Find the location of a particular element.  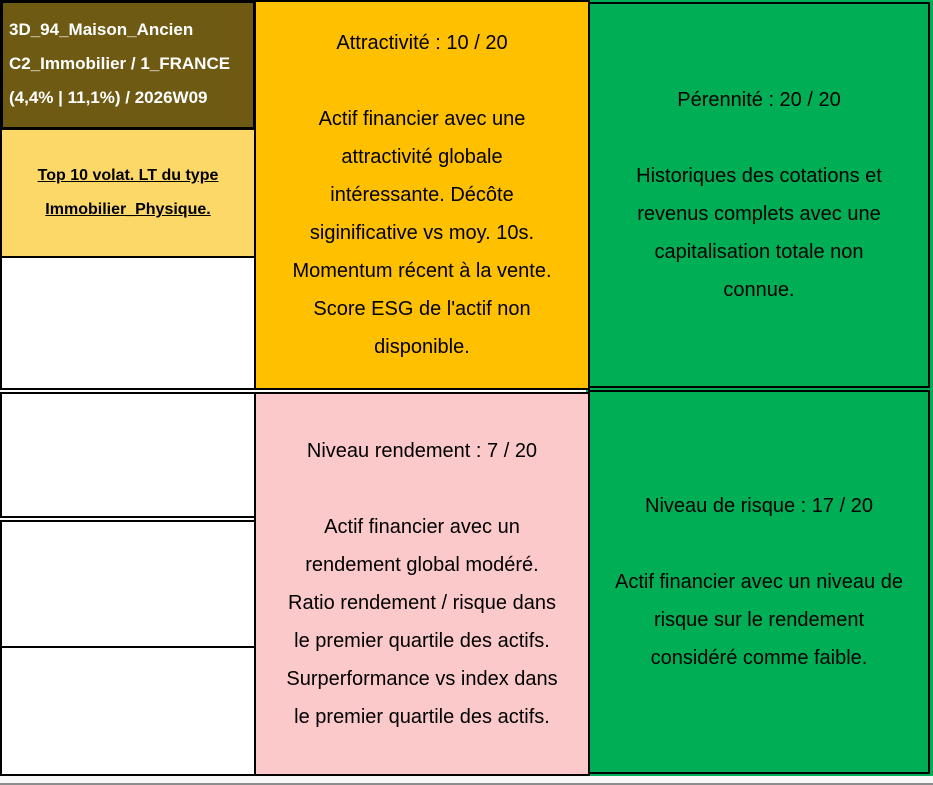

sheet-bottom-strip is located at coordinates (466, 780).